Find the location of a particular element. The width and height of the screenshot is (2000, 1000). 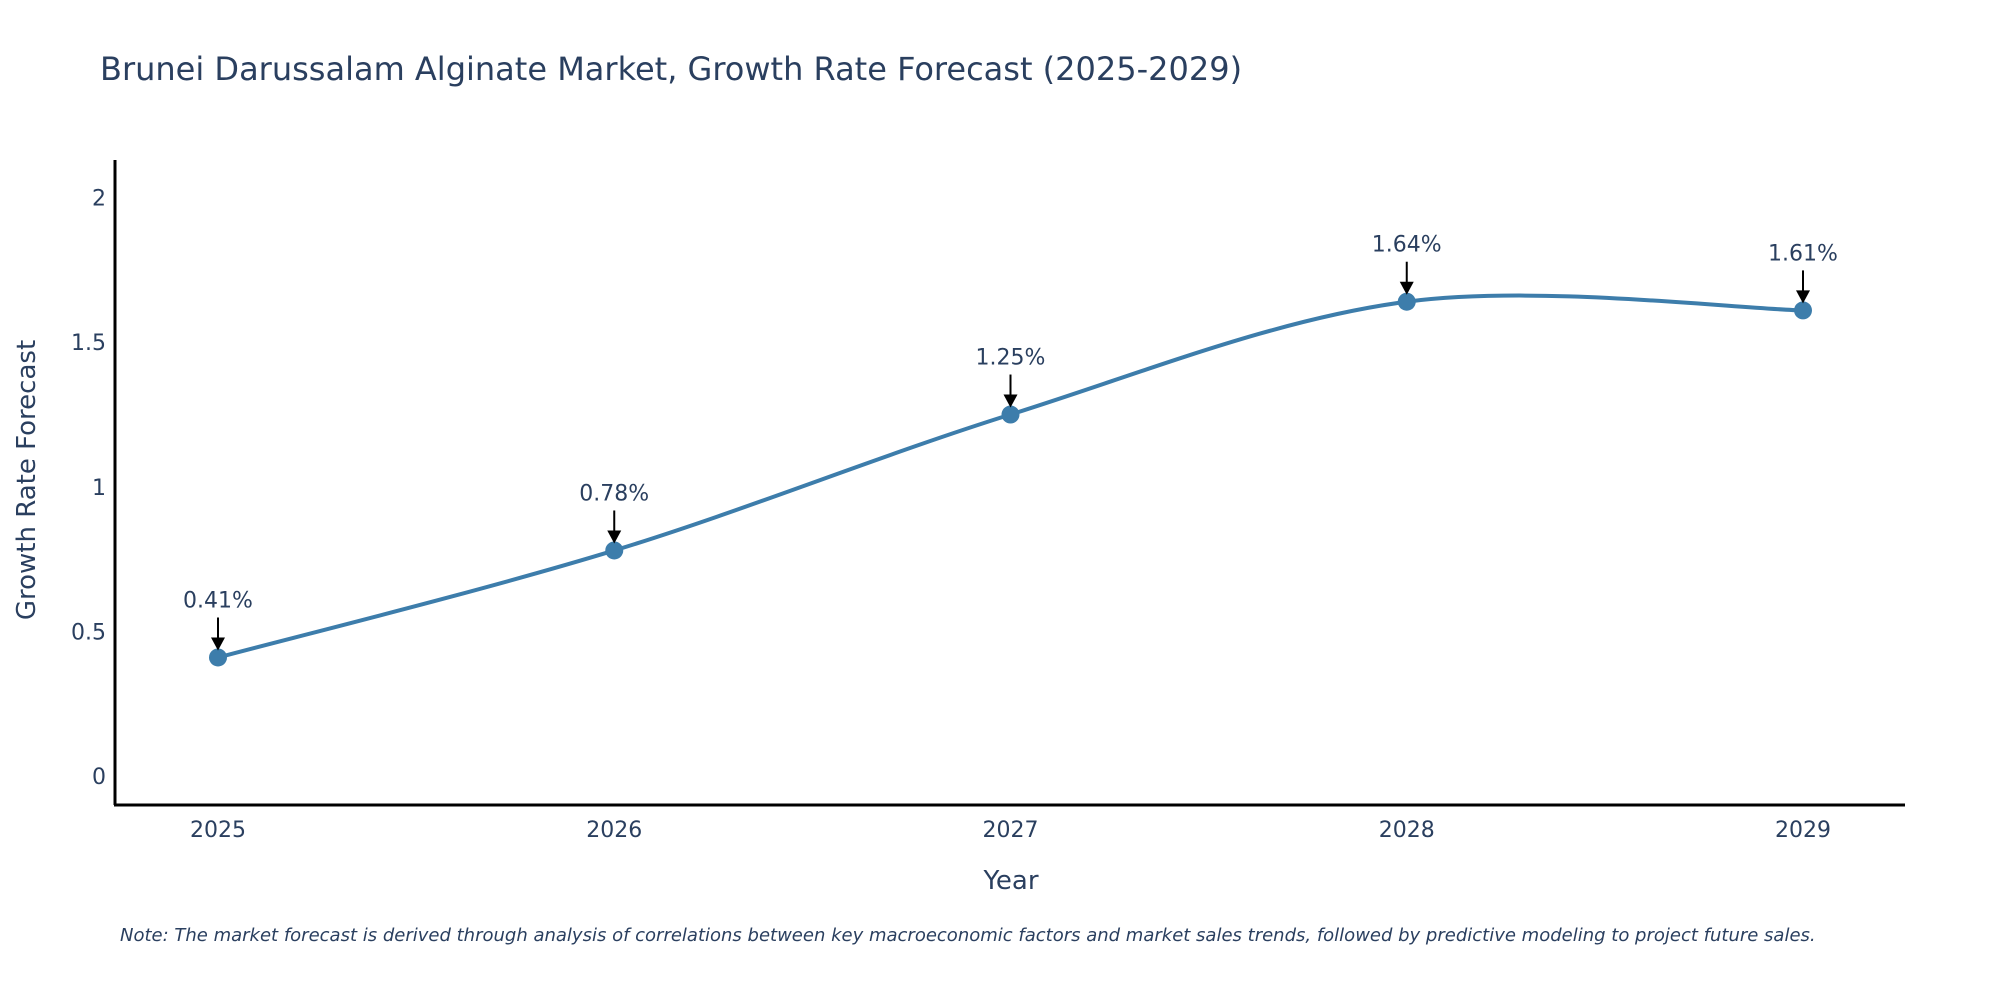

y-tick-label: 1.5 is located at coordinates (88, 343).